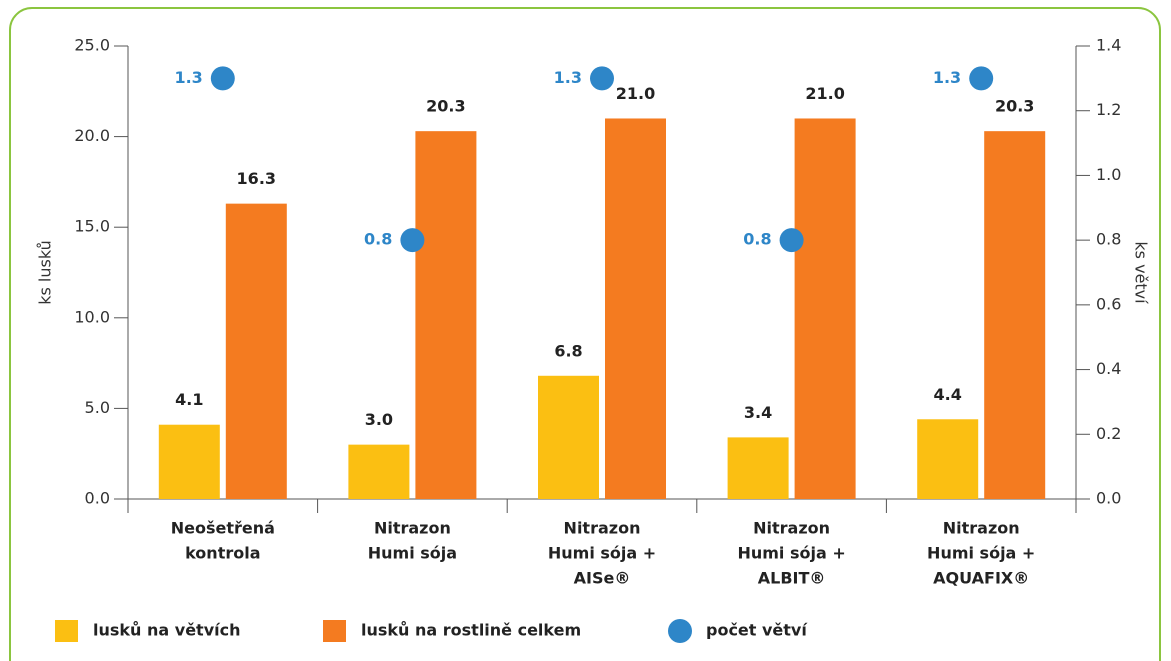 The image size is (1171, 661). I want to click on y2-tick-label: 1.0, so click(1108, 174).